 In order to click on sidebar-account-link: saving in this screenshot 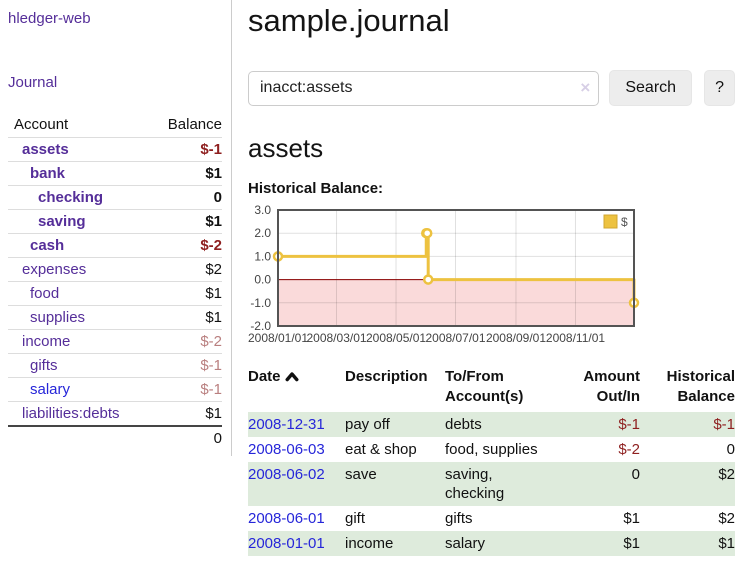, I will do `click(62, 221)`.